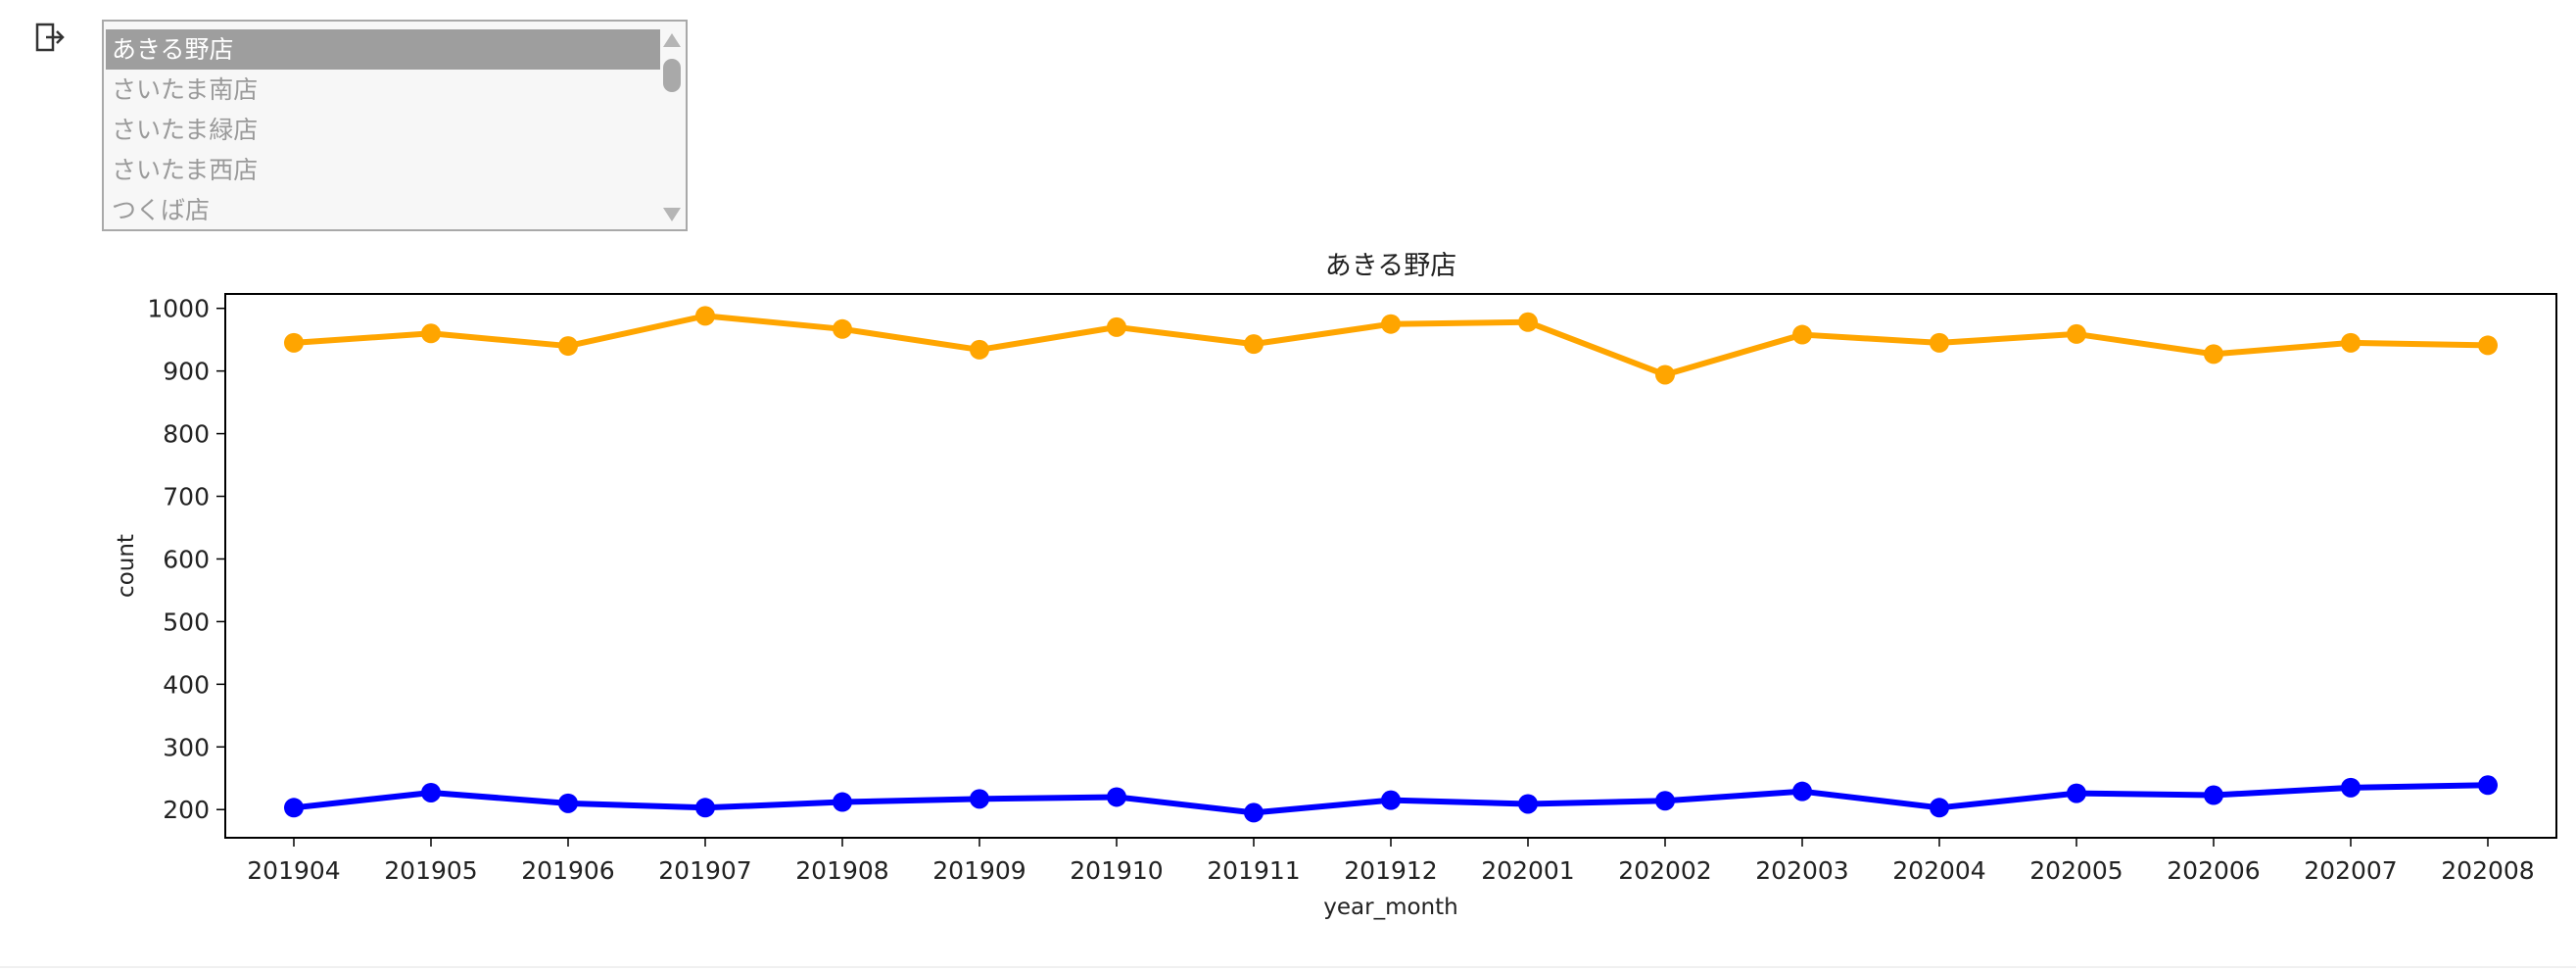  Describe the element at coordinates (185, 170) in the screenshot. I see `store-option: さいたま西店` at that location.